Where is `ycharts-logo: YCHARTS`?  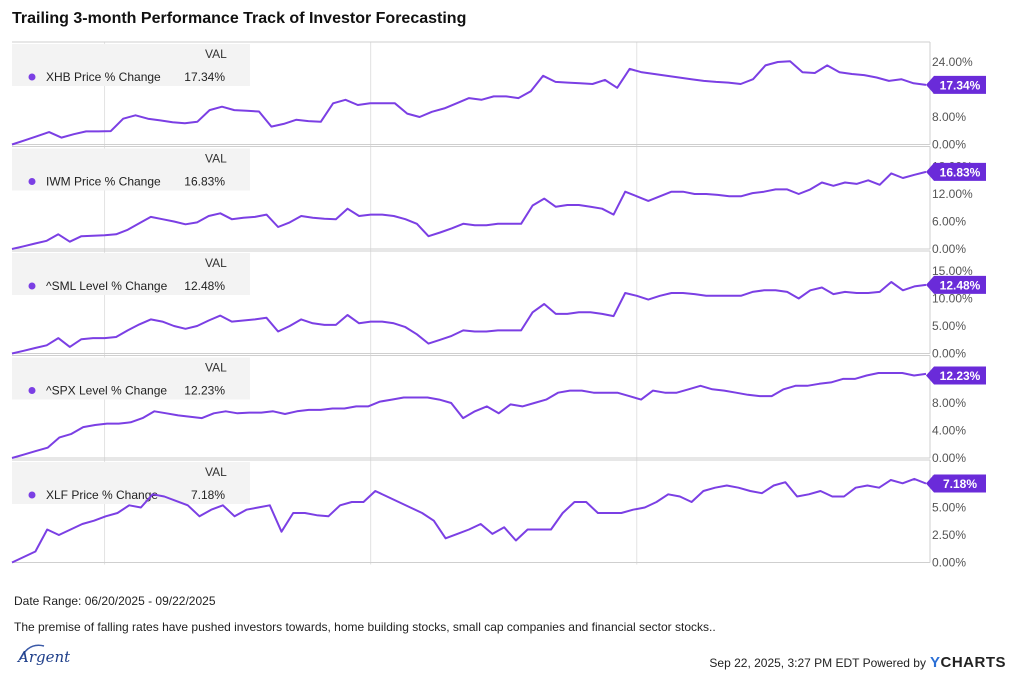
ycharts-logo: YCHARTS is located at coordinates (967, 662).